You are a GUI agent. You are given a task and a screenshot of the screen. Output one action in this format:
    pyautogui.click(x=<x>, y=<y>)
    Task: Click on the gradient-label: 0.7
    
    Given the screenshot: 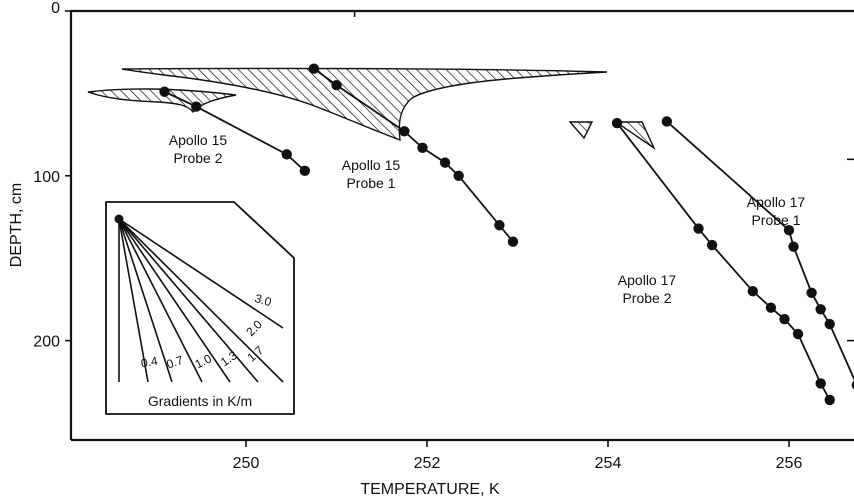 What is the action you would take?
    pyautogui.click(x=175, y=362)
    